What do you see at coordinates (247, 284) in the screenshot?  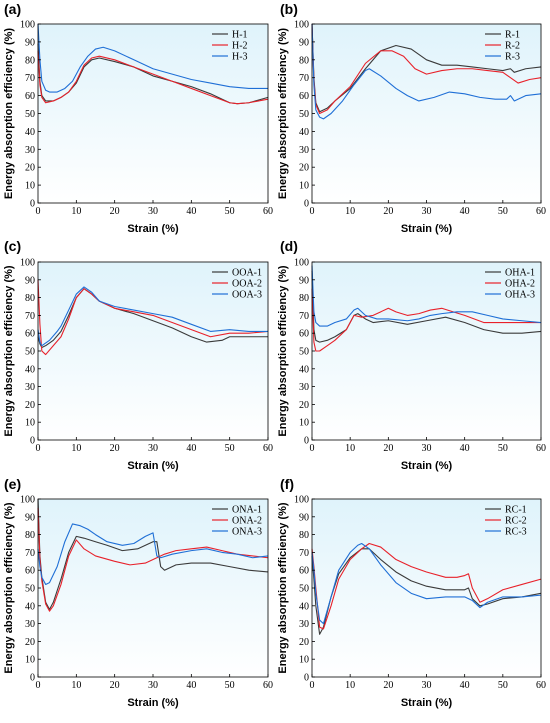 I see `legend-label: OOA-2` at bounding box center [247, 284].